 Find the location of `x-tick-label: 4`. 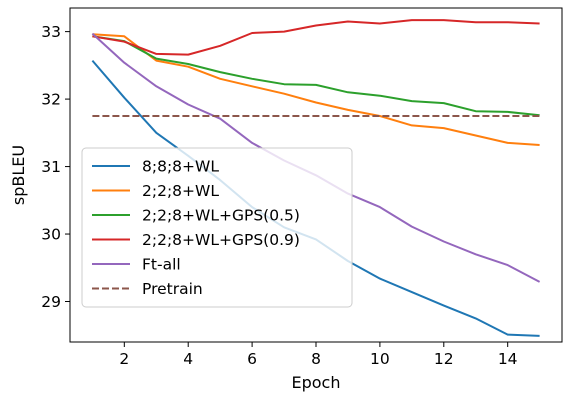

x-tick-label: 4 is located at coordinates (188, 359).